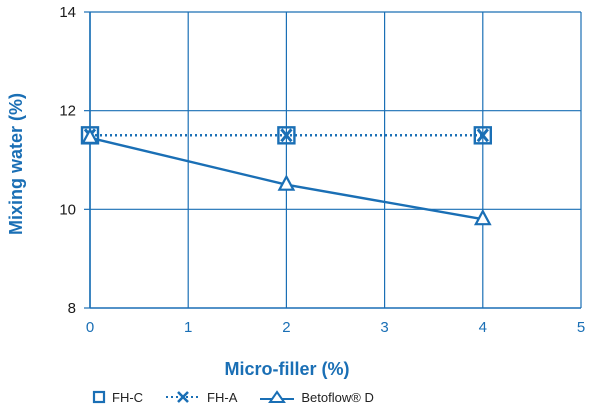  I want to click on legend-label-fh-a: FH-A, so click(222, 397).